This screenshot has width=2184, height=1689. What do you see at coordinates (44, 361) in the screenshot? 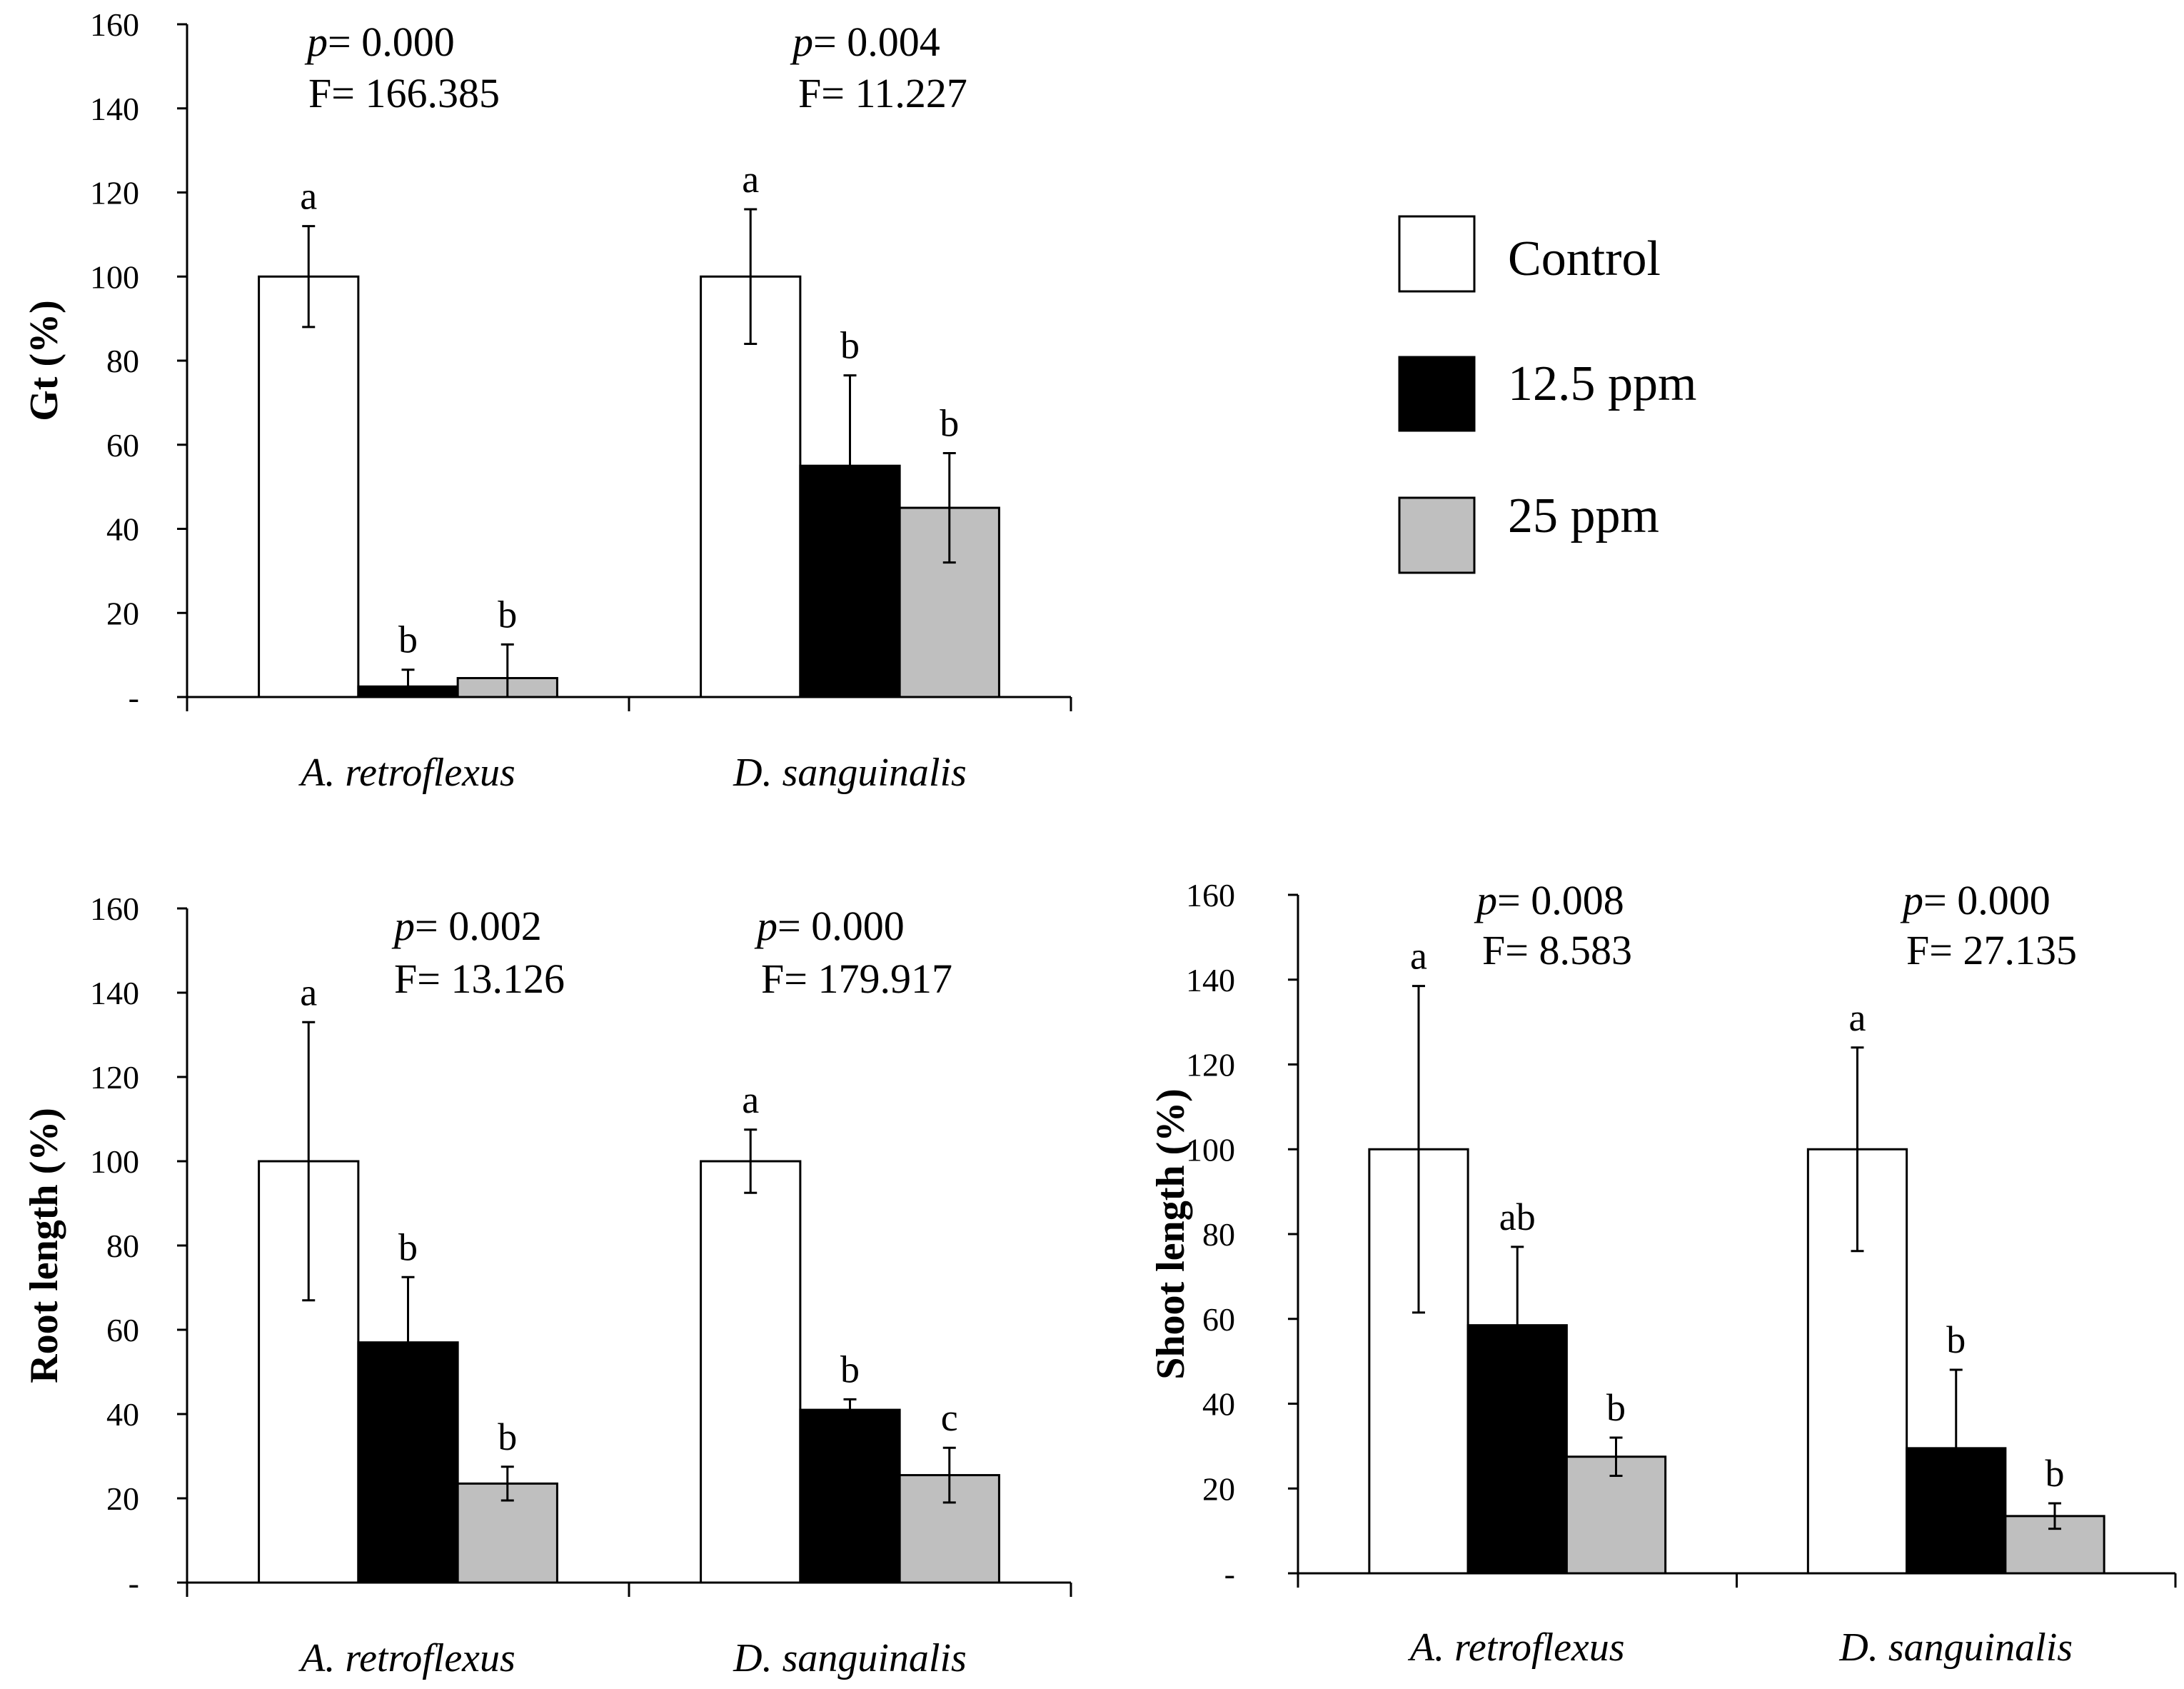
I see `y-axis-label: Gt (%)` at bounding box center [44, 361].